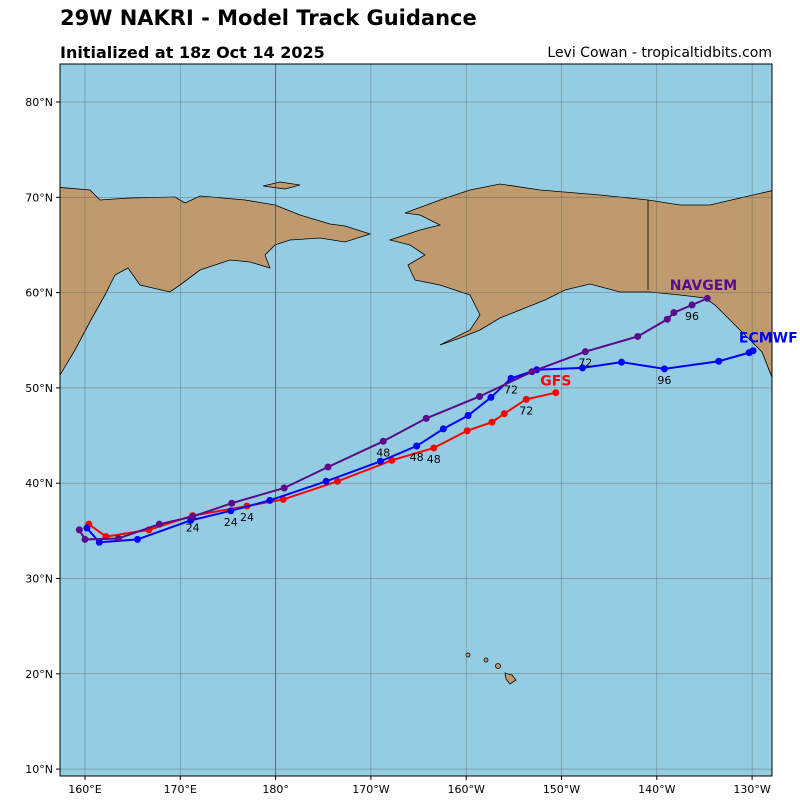 Image resolution: width=800 pixels, height=800 pixels. What do you see at coordinates (659, 53) in the screenshot?
I see `credit: Levi Cowan - tropicaltidbits.com` at bounding box center [659, 53].